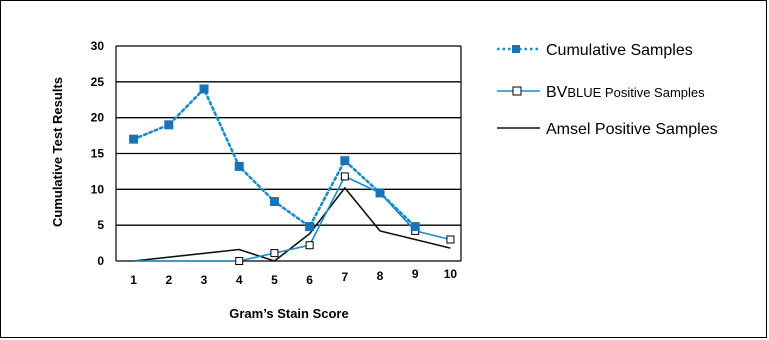  I want to click on legend-item-amsel: Amsel Positive Samples, so click(607, 129).